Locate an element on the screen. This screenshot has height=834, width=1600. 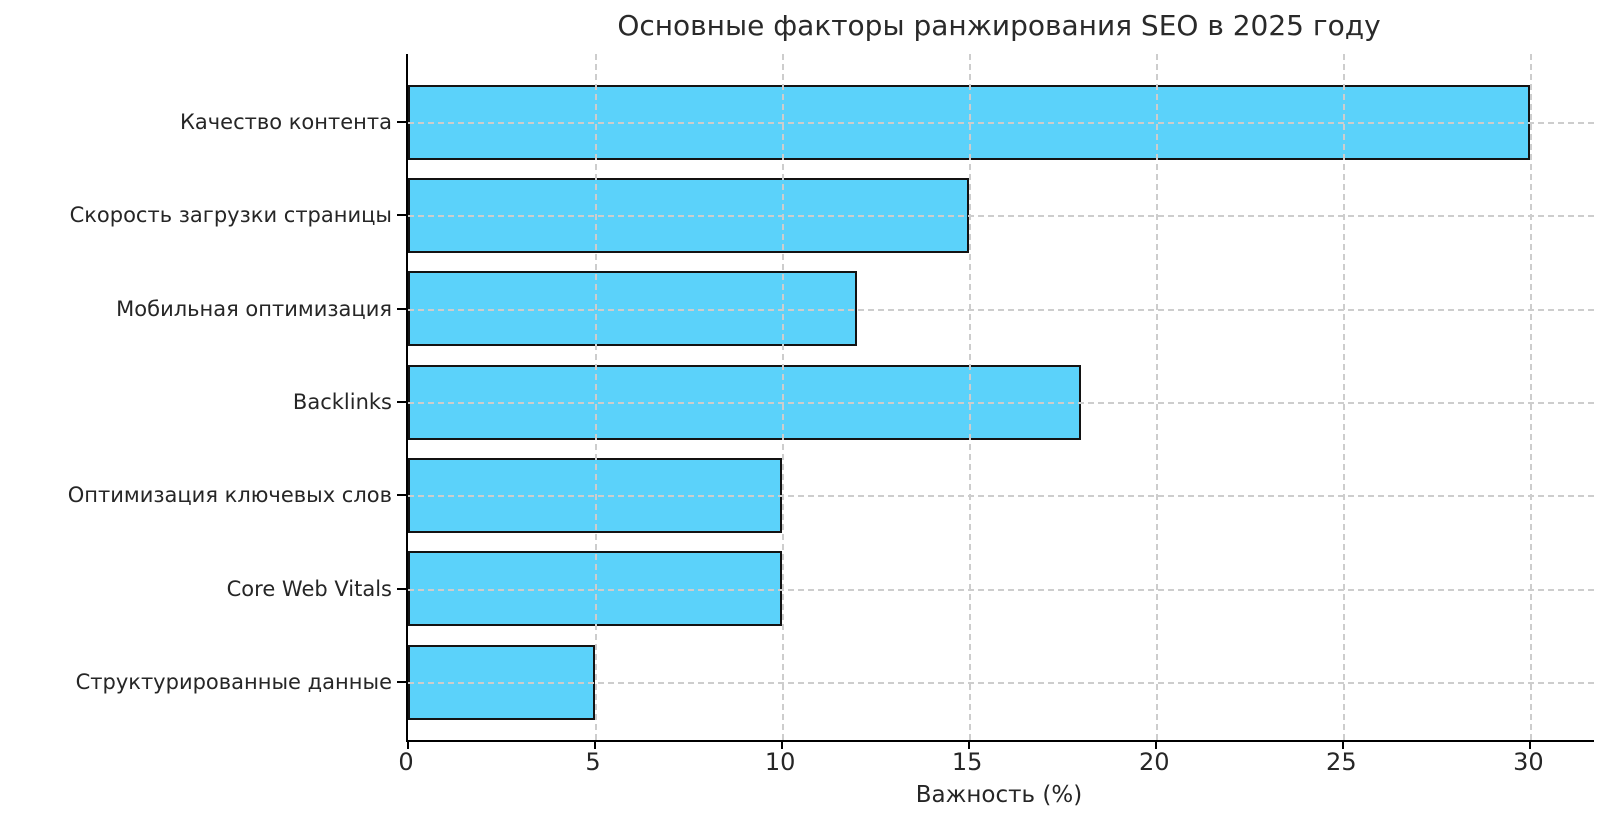
x-tick-label-25: 25 is located at coordinates (1341, 762).